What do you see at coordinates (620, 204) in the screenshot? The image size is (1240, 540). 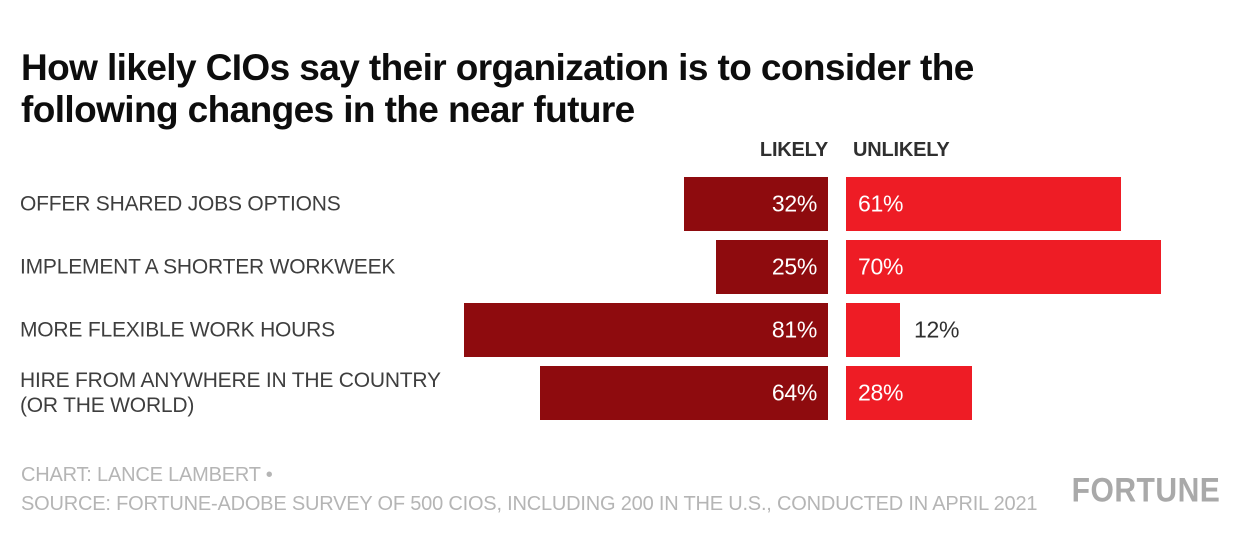 I see `chart-row-shared-jobs: OFFER SHARED JOBS OPTIONS 32% 61%` at bounding box center [620, 204].